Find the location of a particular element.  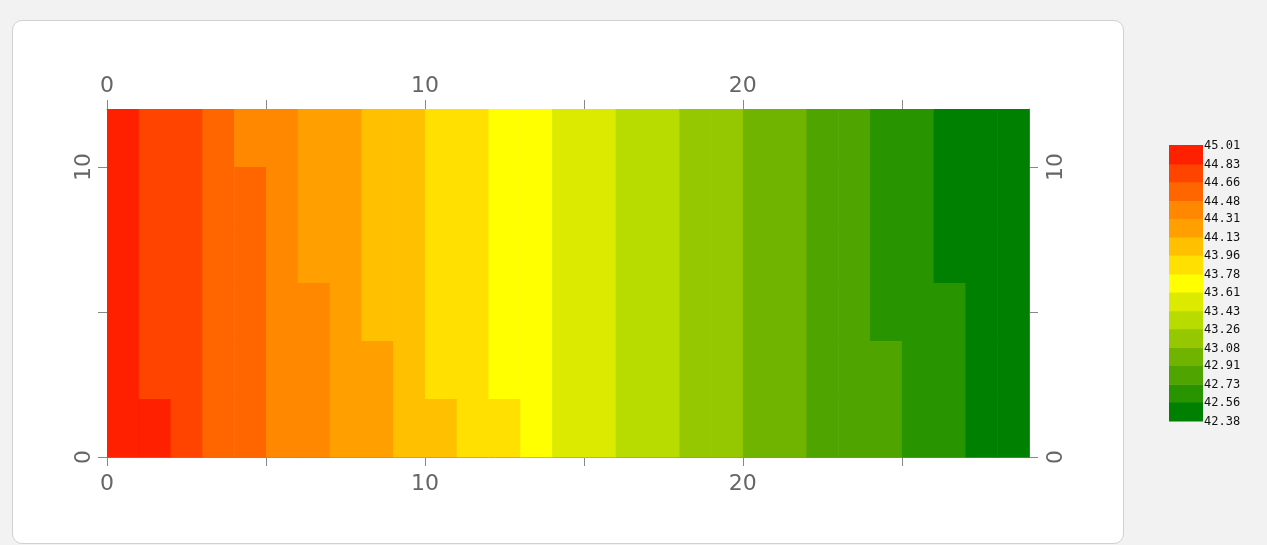

color-bar-label: 42.73 is located at coordinates (1222, 384).